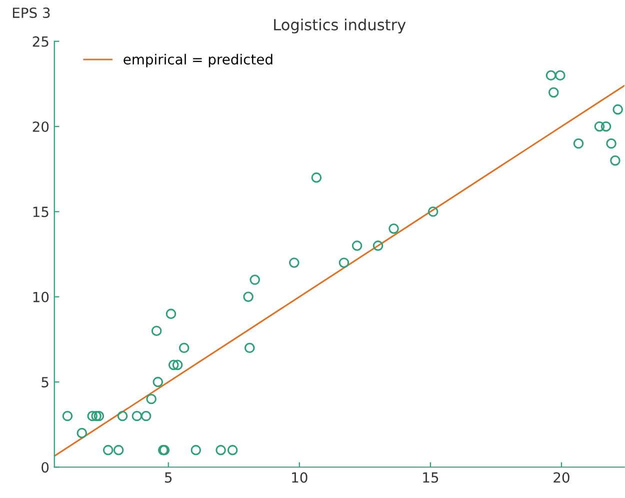 This screenshot has width=625, height=498. What do you see at coordinates (41, 297) in the screenshot?
I see `y-tick-label: 10` at bounding box center [41, 297].